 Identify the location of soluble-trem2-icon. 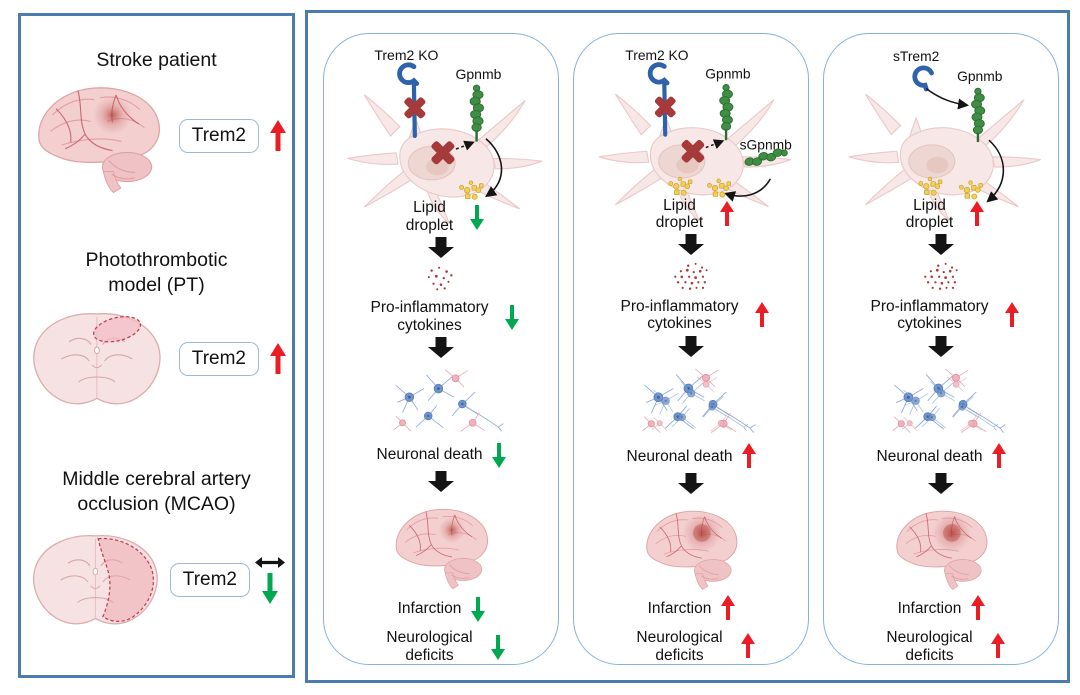
(923, 77).